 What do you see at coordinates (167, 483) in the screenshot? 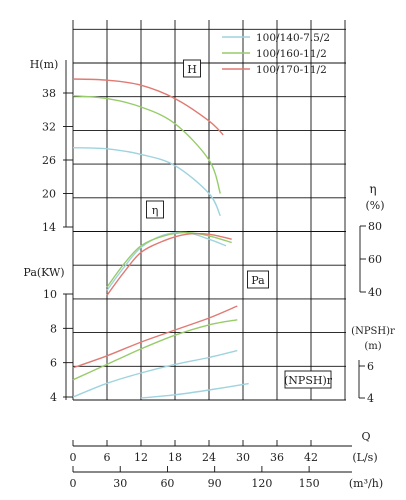
I see `q-m3h-tick-label: 60` at bounding box center [167, 483].